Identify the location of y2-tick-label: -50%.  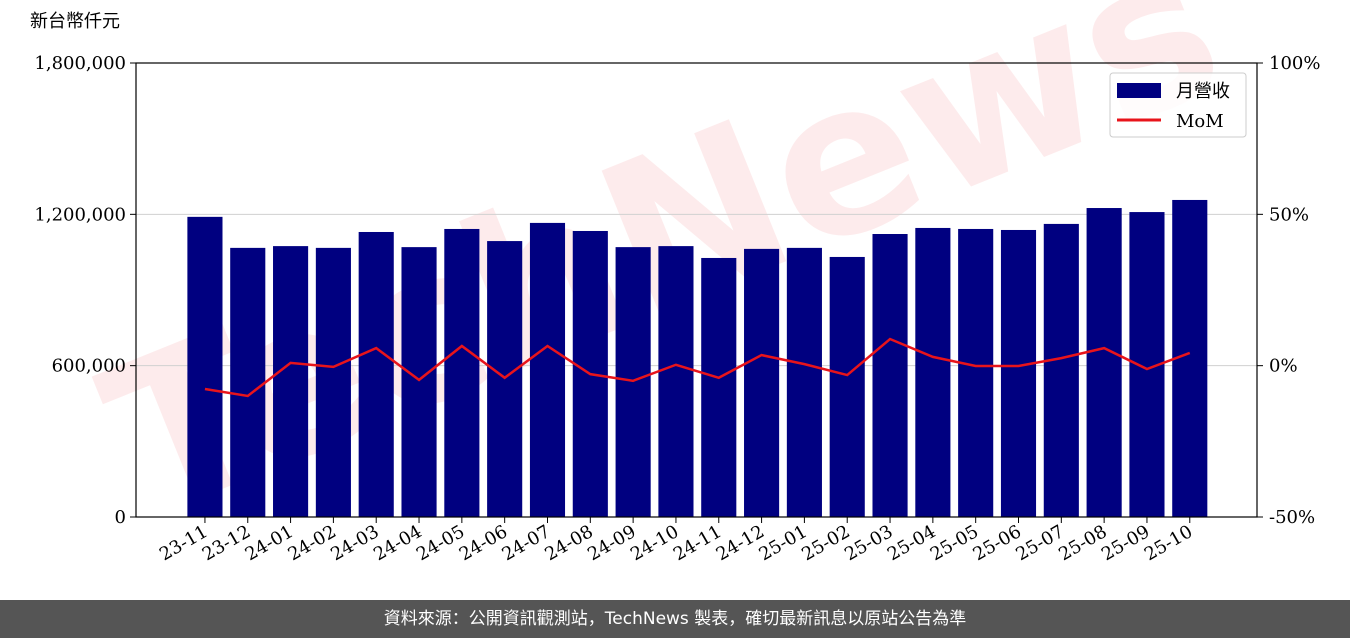
(1292, 517).